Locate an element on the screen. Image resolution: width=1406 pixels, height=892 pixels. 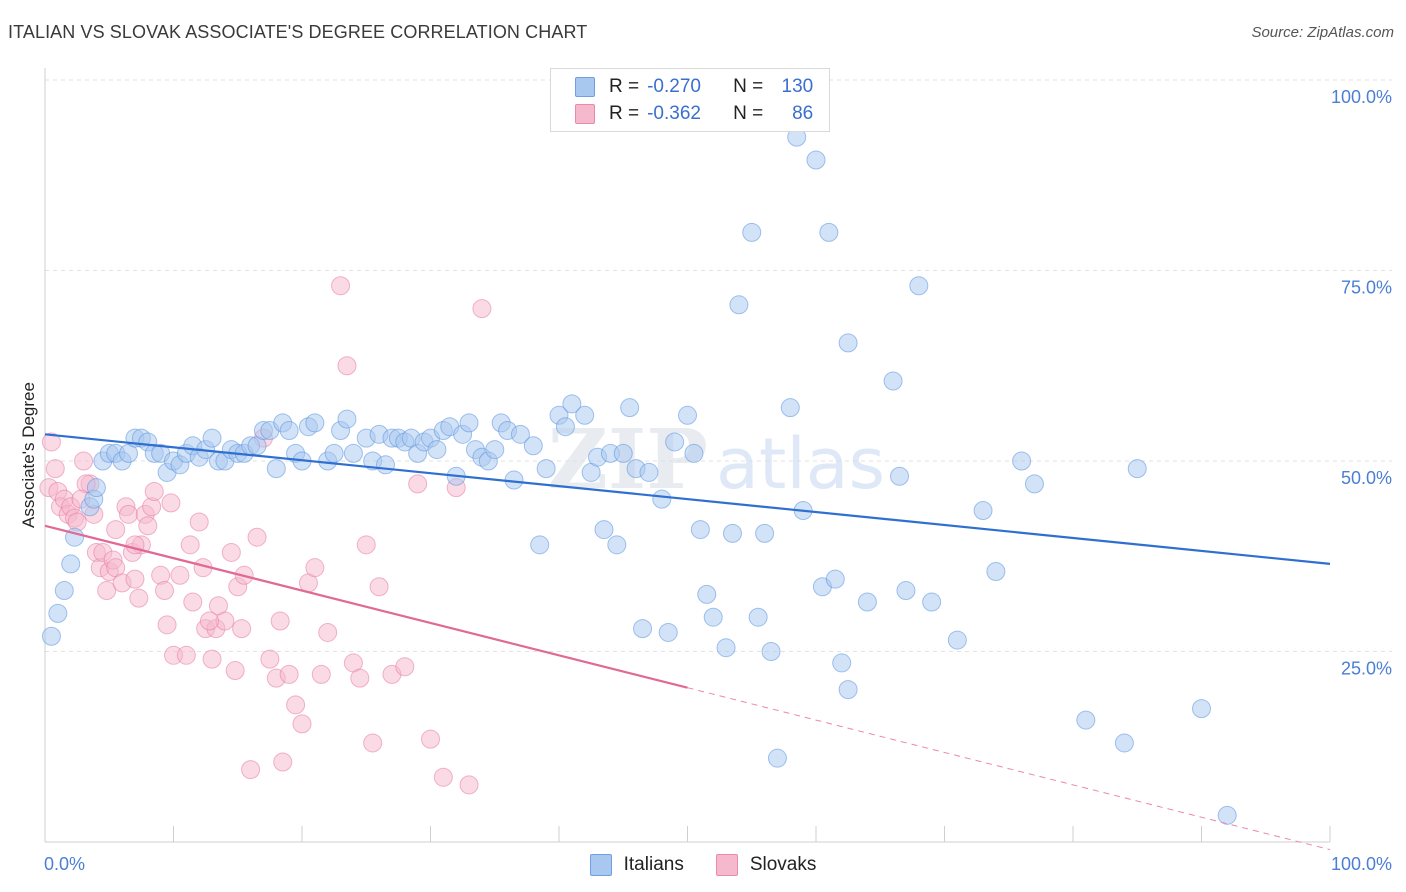
legend-label-slovaks: Slovaks is located at coordinates (783, 864).